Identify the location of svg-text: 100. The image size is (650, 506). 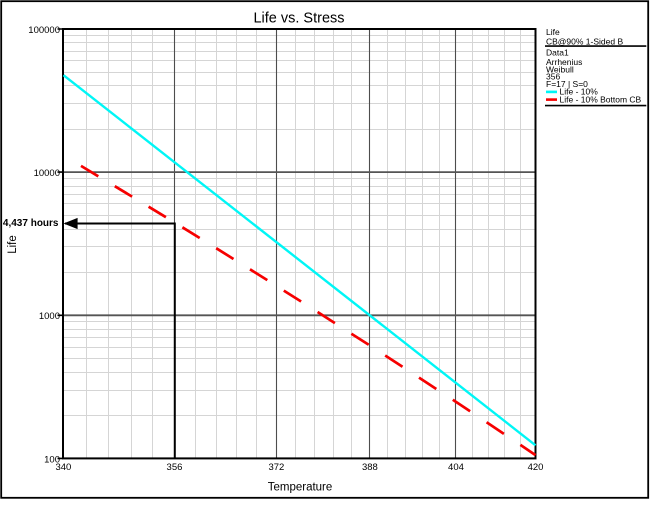
(52, 459).